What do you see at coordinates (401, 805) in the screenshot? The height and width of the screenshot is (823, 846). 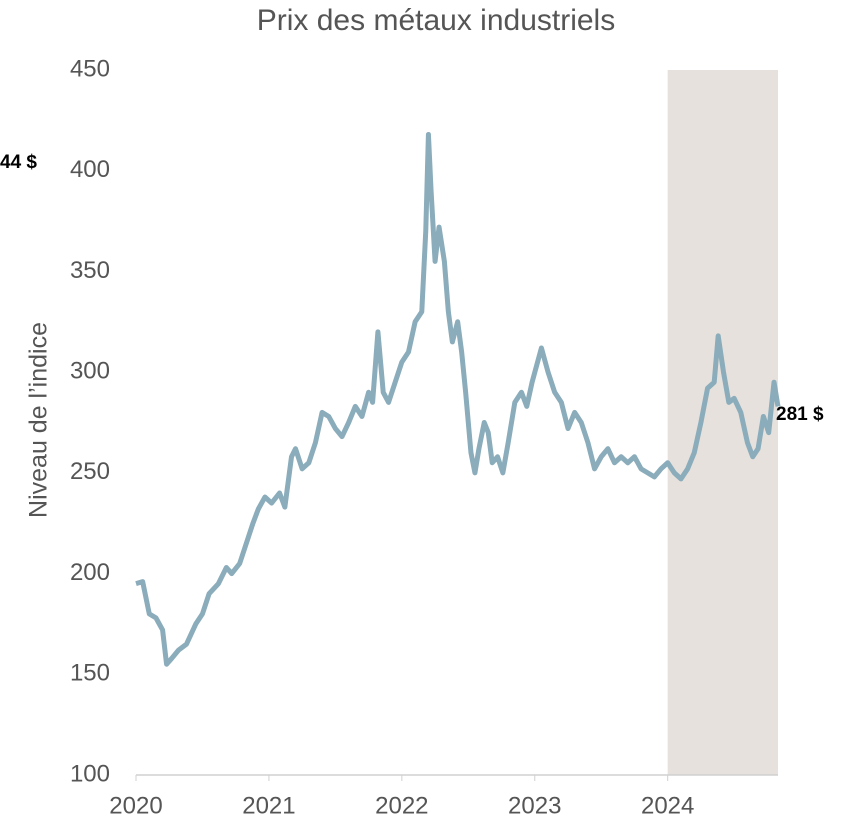 I see `x-tick-label: 2022` at bounding box center [401, 805].